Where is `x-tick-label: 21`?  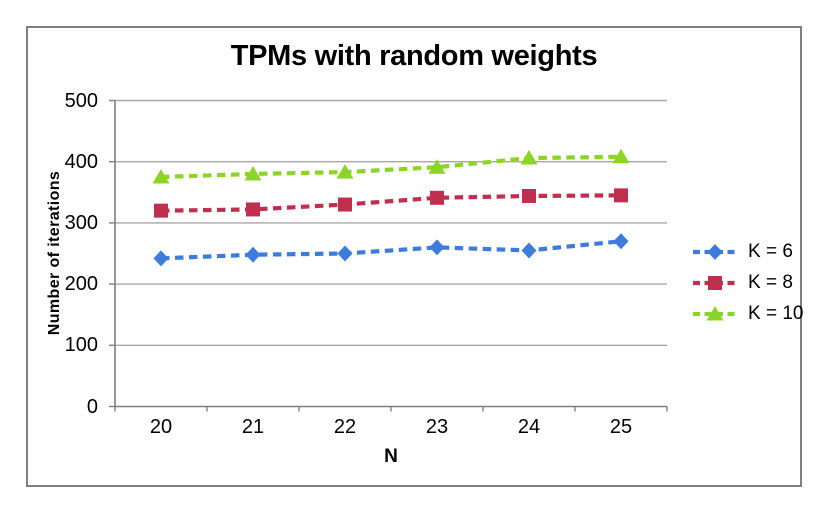
x-tick-label: 21 is located at coordinates (253, 427).